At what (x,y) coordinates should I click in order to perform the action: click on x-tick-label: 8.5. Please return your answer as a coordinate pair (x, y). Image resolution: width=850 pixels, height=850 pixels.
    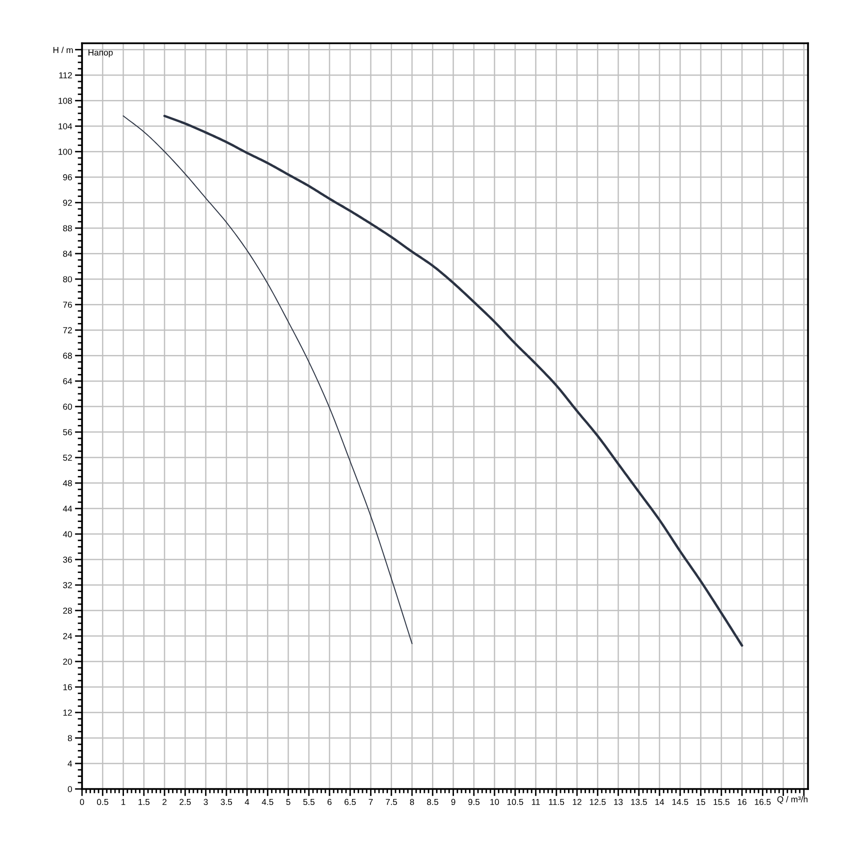
    Looking at the image, I should click on (432, 802).